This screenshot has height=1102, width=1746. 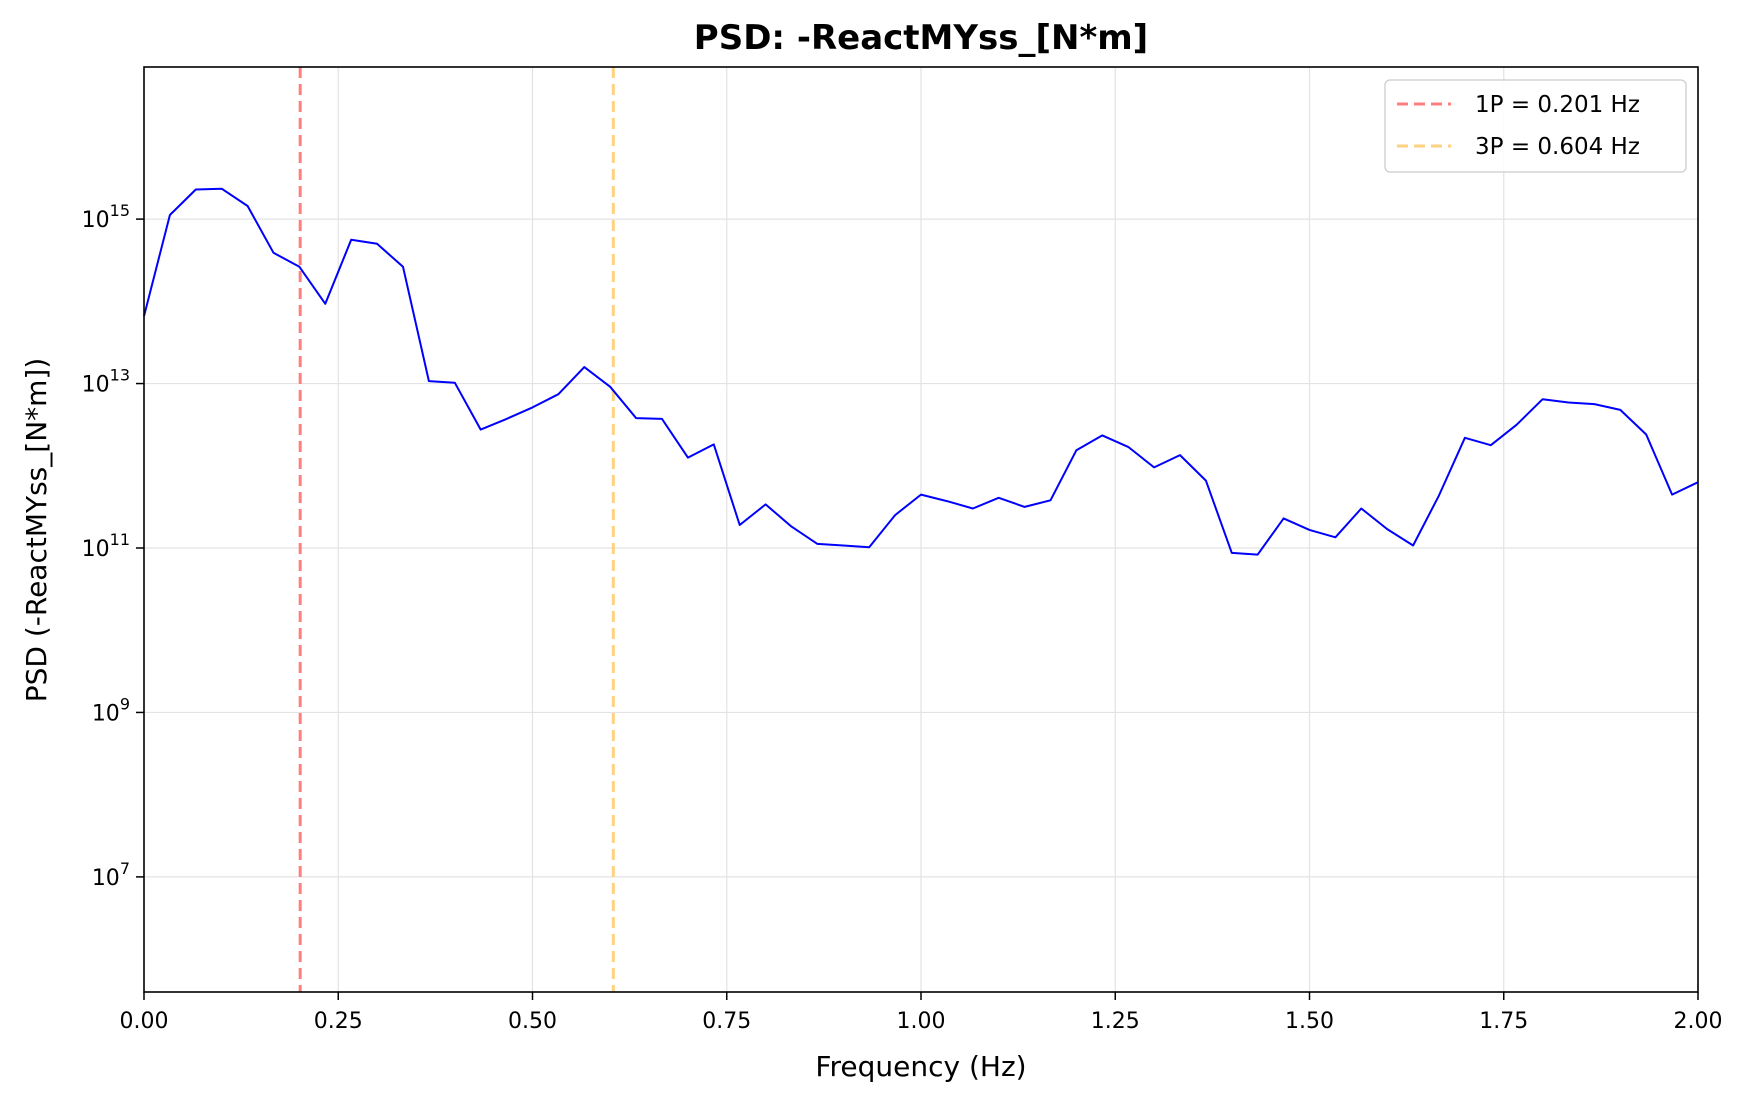 I want to click on chart-title: PSD: -ReactMYss_[N*m], so click(x=921, y=38).